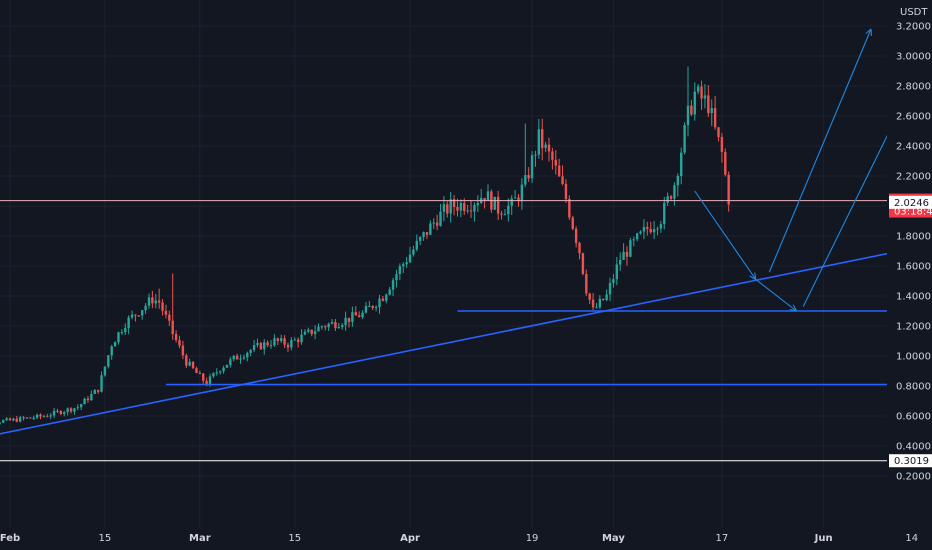 This screenshot has width=932, height=550. I want to click on y-tick-label: 1.0000, so click(913, 357).